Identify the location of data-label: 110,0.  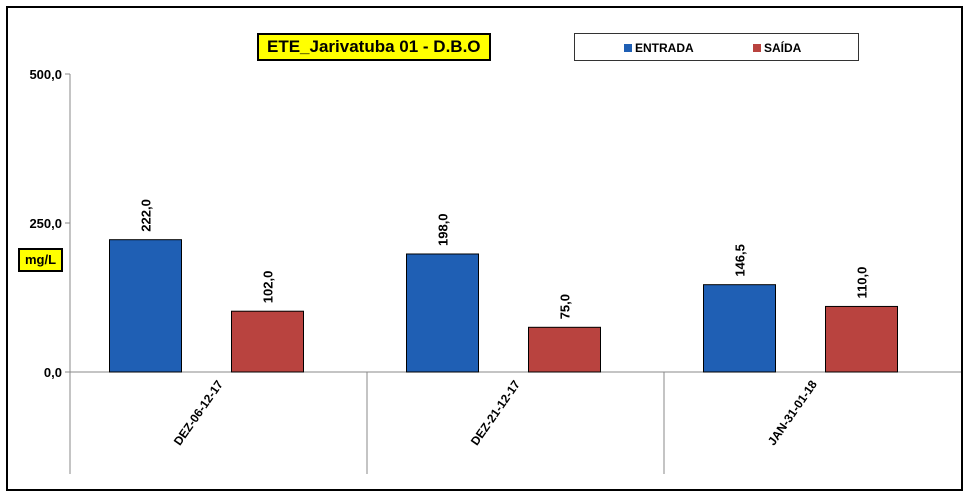
(862, 283).